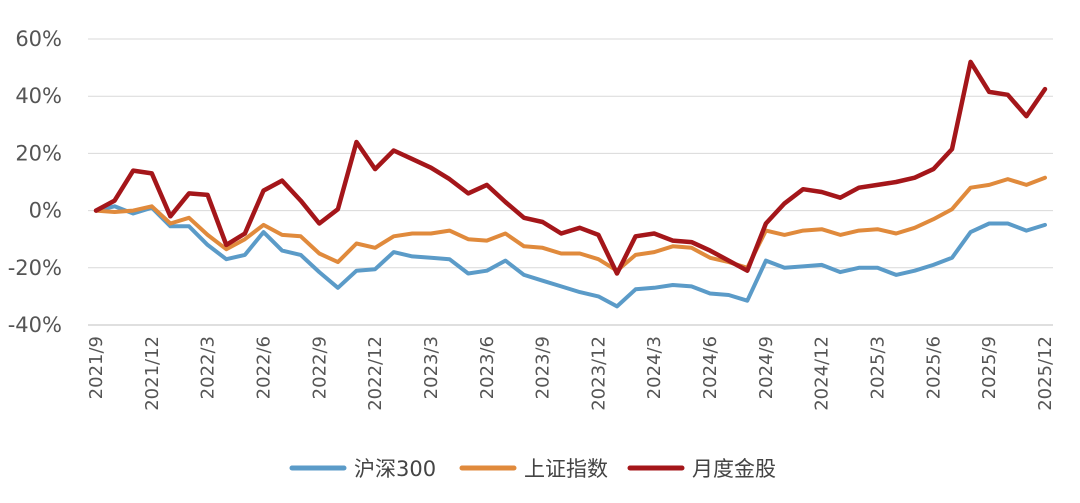  What do you see at coordinates (208, 367) in the screenshot?
I see `x-tick-label: 2022/3` at bounding box center [208, 367].